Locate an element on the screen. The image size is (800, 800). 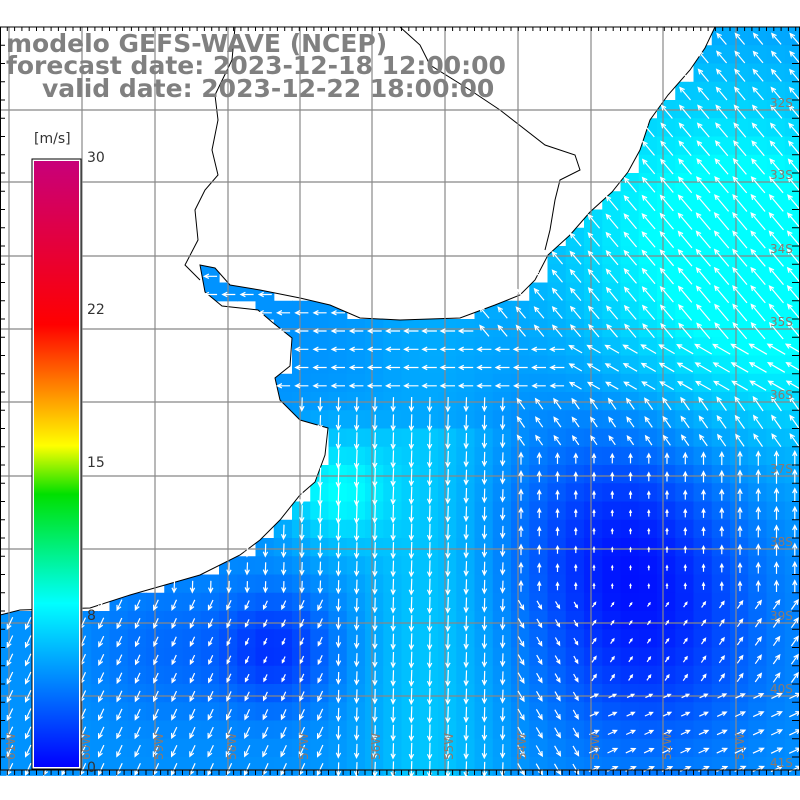
title-model: modelo GEFS-WAVE (NCEP) is located at coordinates (197, 43).